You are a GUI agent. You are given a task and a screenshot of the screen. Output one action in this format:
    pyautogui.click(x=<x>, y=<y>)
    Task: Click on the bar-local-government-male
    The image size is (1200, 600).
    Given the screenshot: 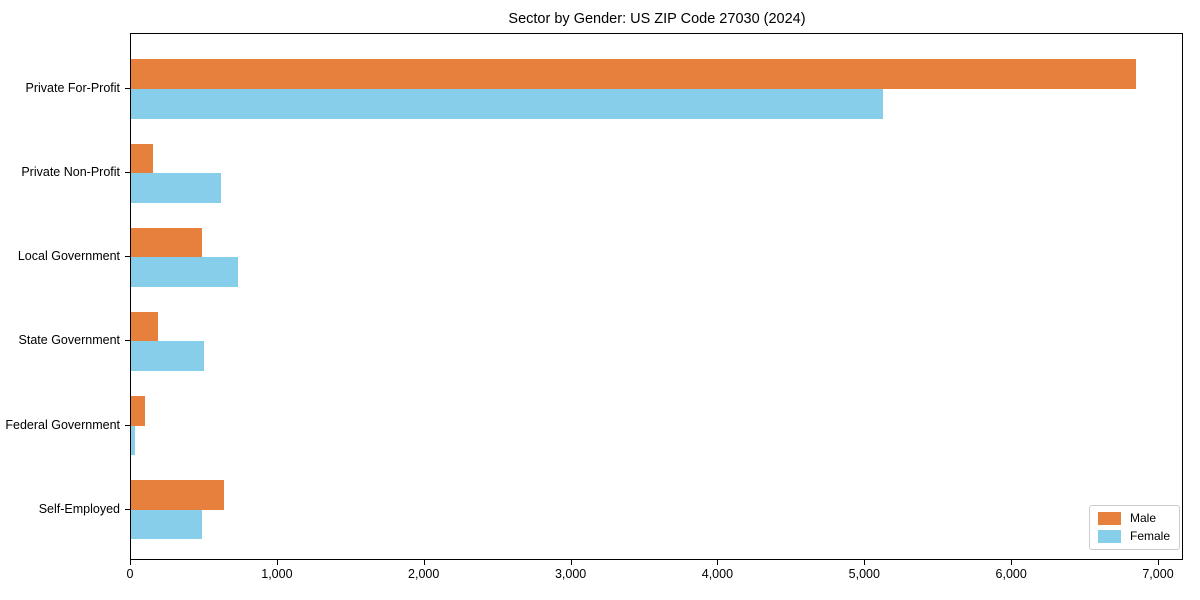 What is the action you would take?
    pyautogui.click(x=167, y=242)
    